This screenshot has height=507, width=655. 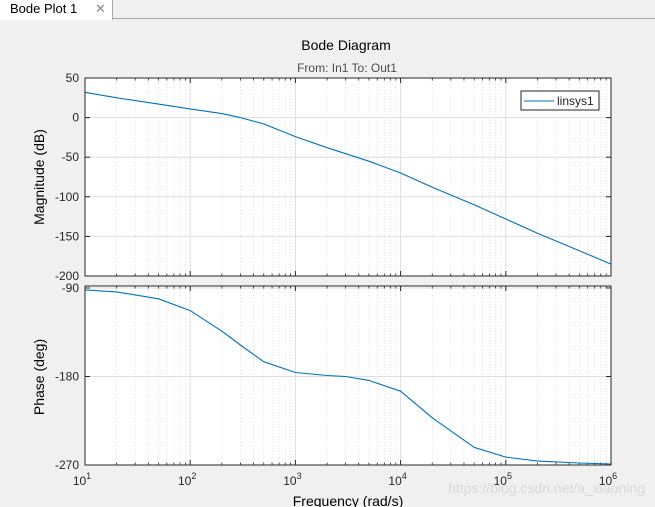 I want to click on phase-x-tick-label: 10⁶, so click(x=608, y=479).